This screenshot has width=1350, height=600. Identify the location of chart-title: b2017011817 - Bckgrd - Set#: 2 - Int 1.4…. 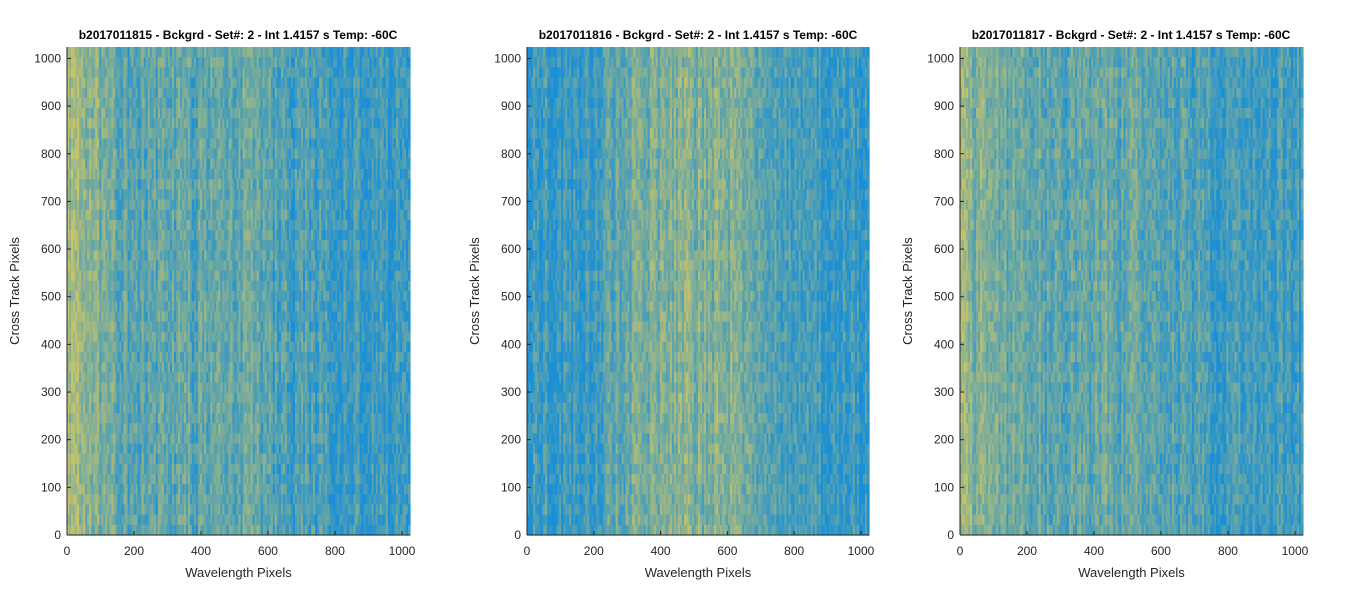
(1131, 35).